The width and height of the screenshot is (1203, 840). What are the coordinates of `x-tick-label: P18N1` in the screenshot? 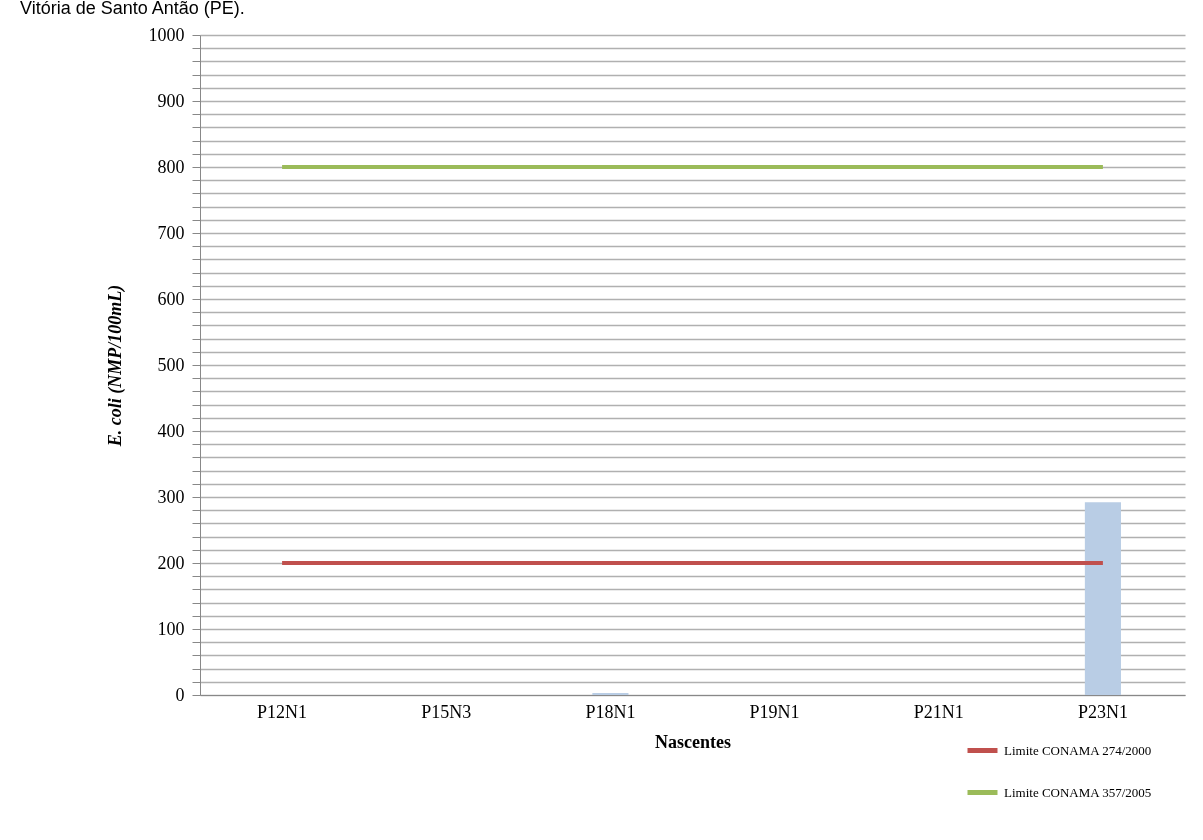 It's located at (610, 711).